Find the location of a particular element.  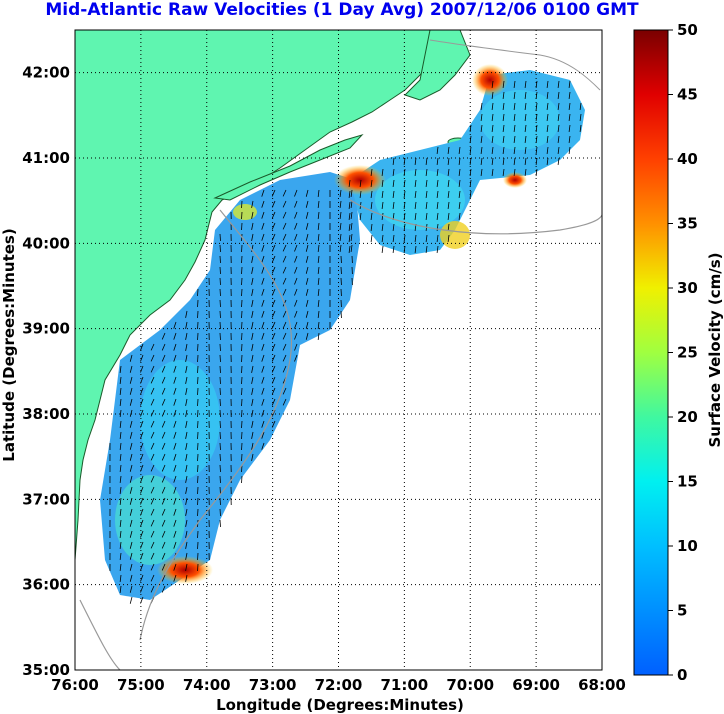

colorbar is located at coordinates (651, 352).